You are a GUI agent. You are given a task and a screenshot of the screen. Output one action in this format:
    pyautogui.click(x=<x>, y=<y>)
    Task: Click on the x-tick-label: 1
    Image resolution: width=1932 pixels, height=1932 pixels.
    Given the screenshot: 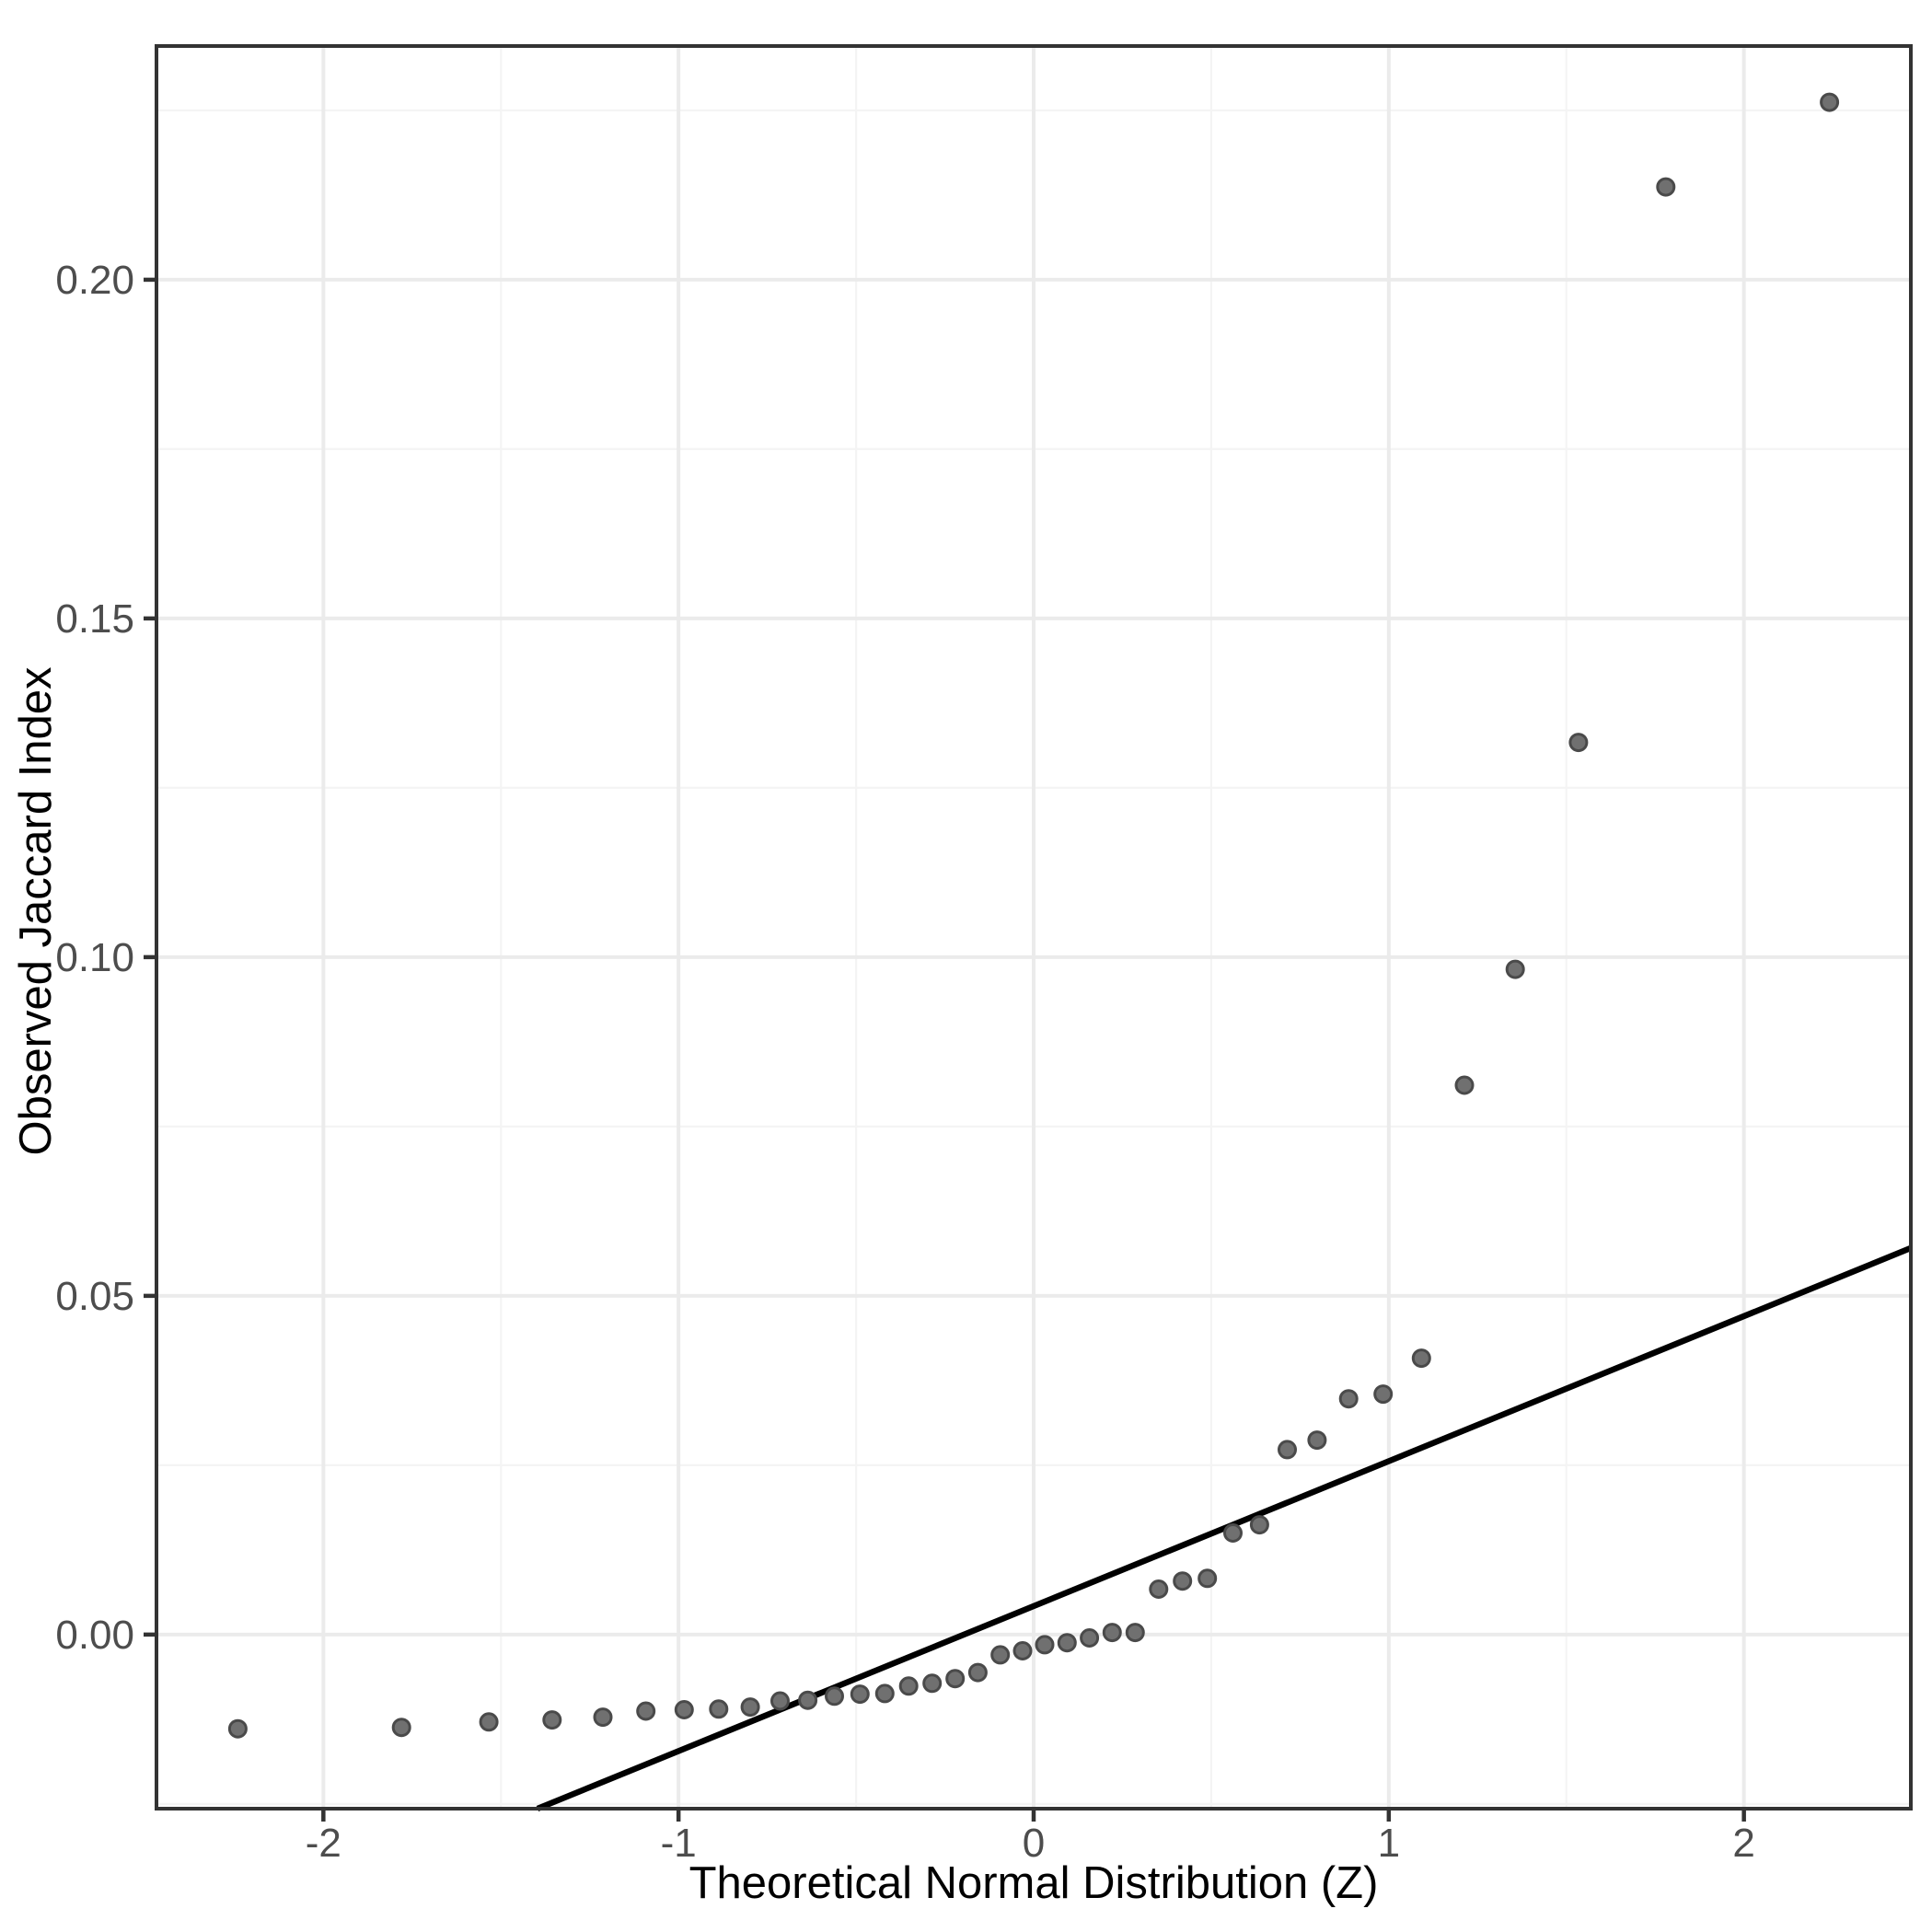 What is the action you would take?
    pyautogui.click(x=1389, y=1844)
    